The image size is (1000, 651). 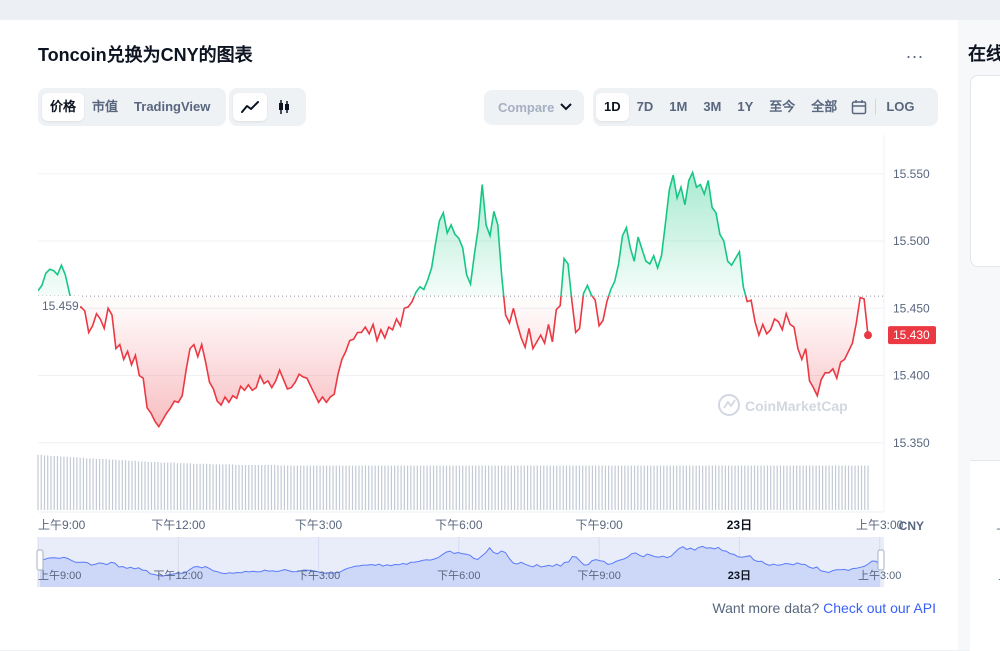 I want to click on range-1d: 1D, so click(x=612, y=107).